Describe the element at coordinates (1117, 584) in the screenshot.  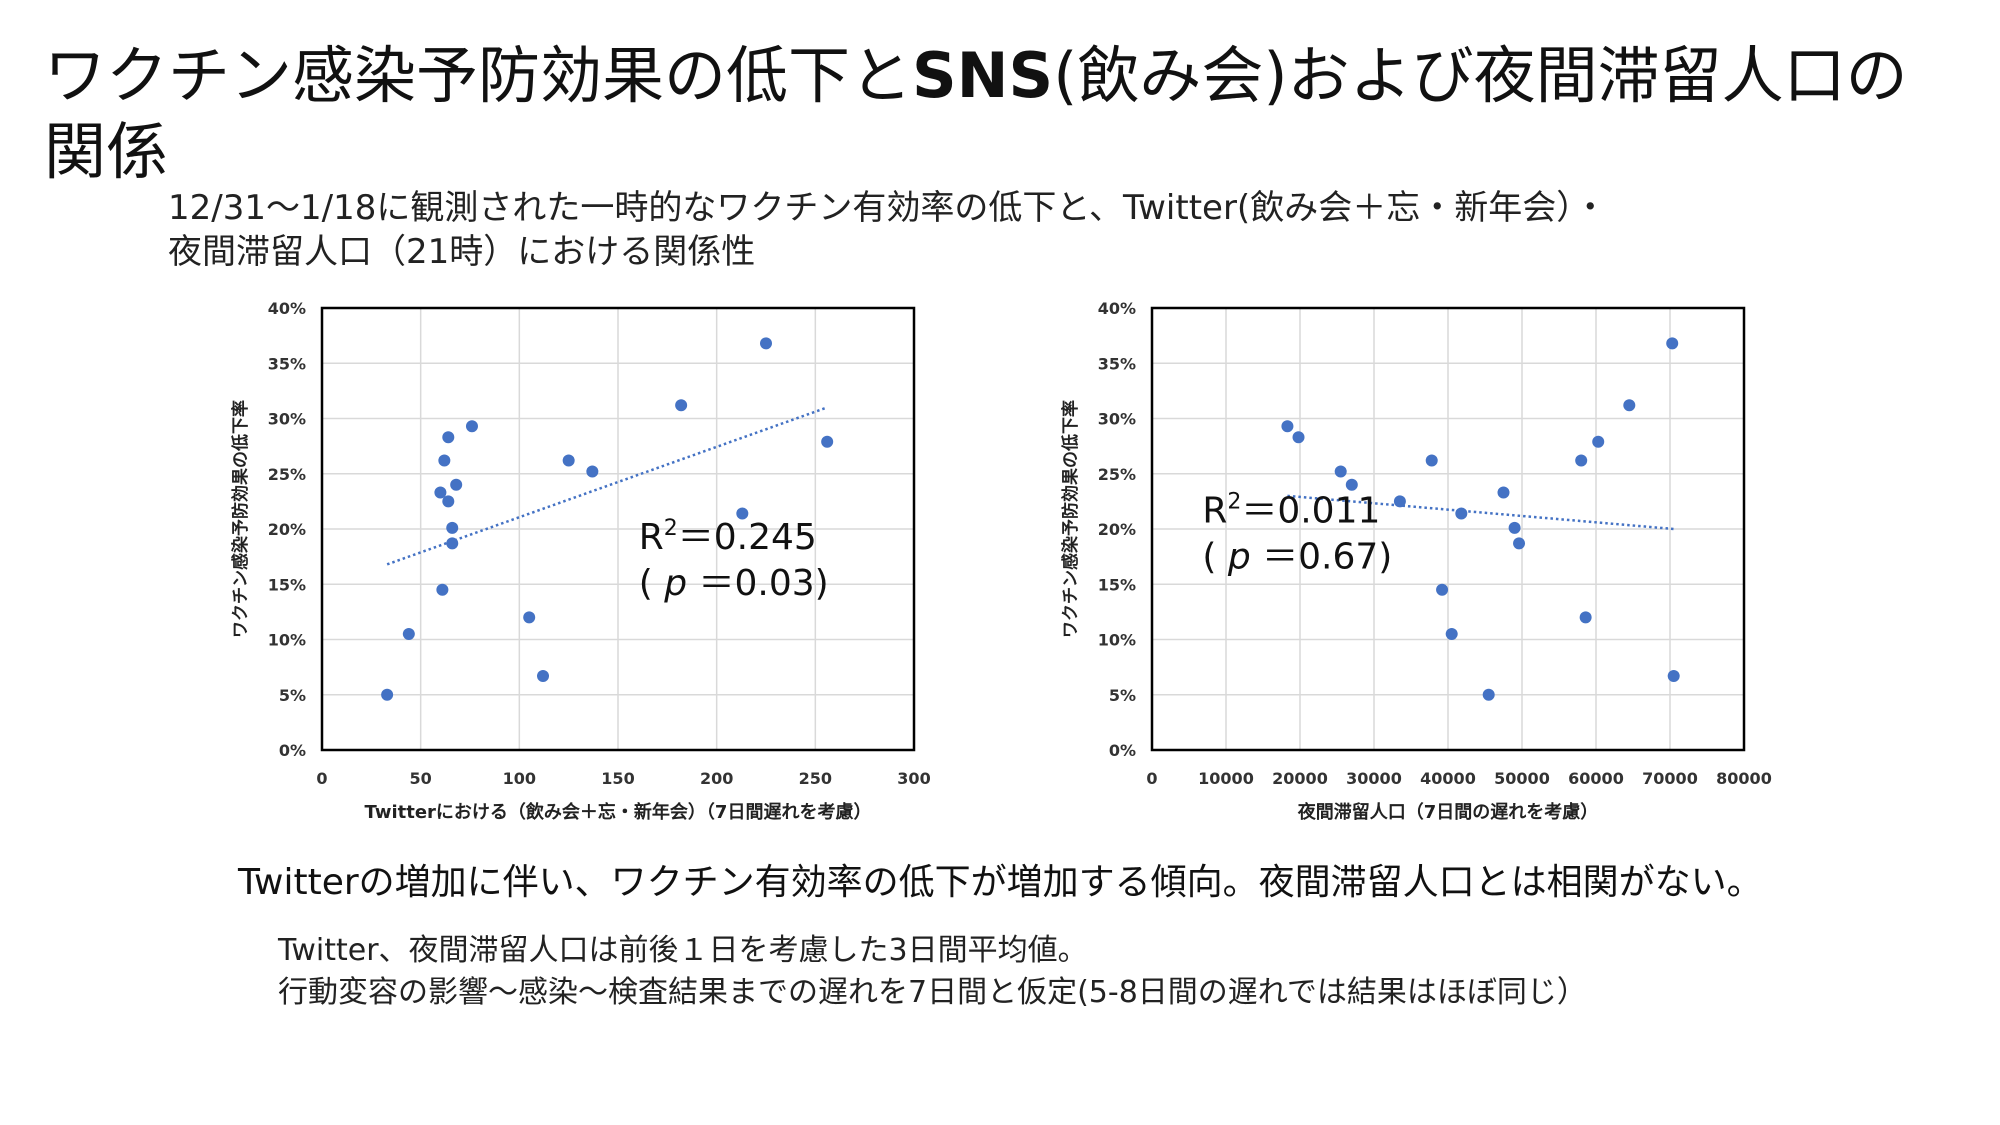
I see `chart-1-ytick-label: 15%` at that location.